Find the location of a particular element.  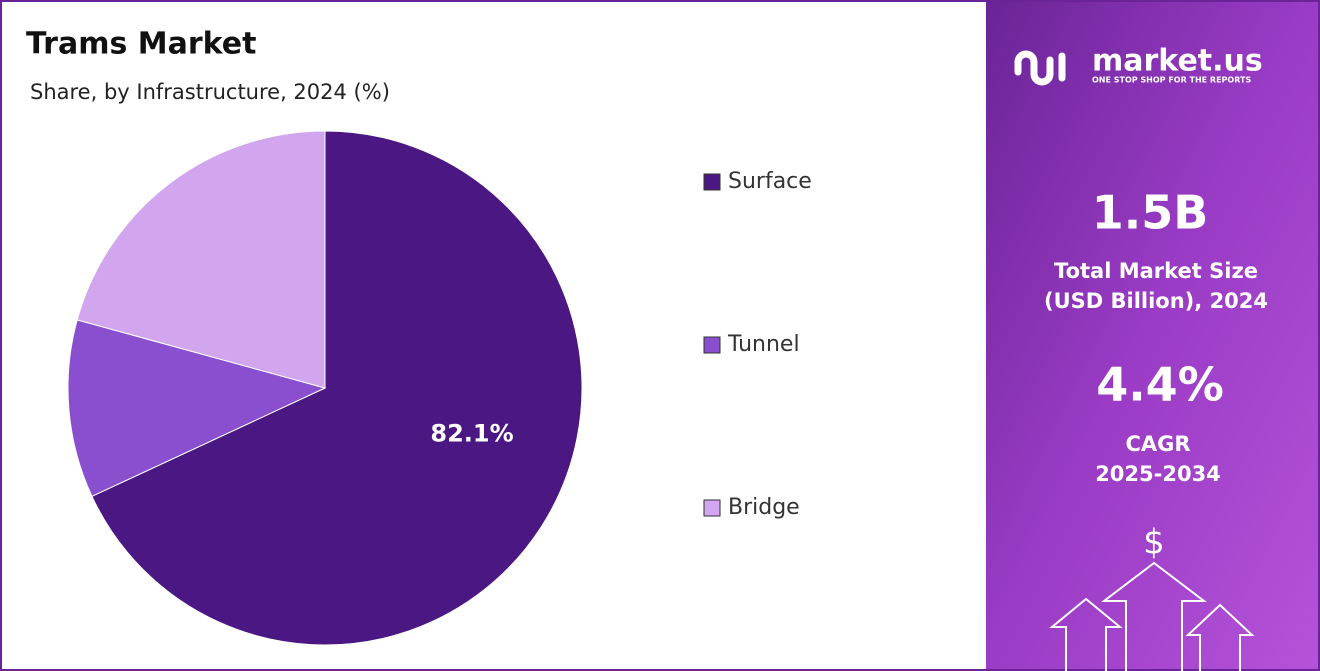

market-size-label: Total Market Size is located at coordinates (1156, 271).